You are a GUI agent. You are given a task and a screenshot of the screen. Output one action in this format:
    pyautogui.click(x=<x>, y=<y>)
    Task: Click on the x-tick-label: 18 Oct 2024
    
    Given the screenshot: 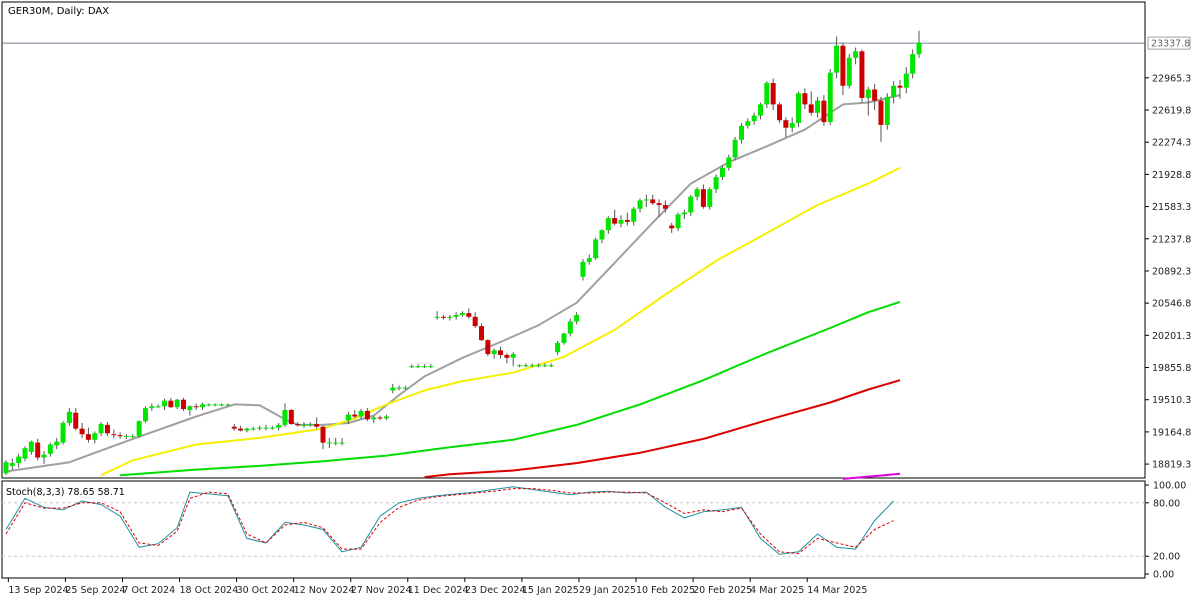 What is the action you would take?
    pyautogui.click(x=209, y=590)
    